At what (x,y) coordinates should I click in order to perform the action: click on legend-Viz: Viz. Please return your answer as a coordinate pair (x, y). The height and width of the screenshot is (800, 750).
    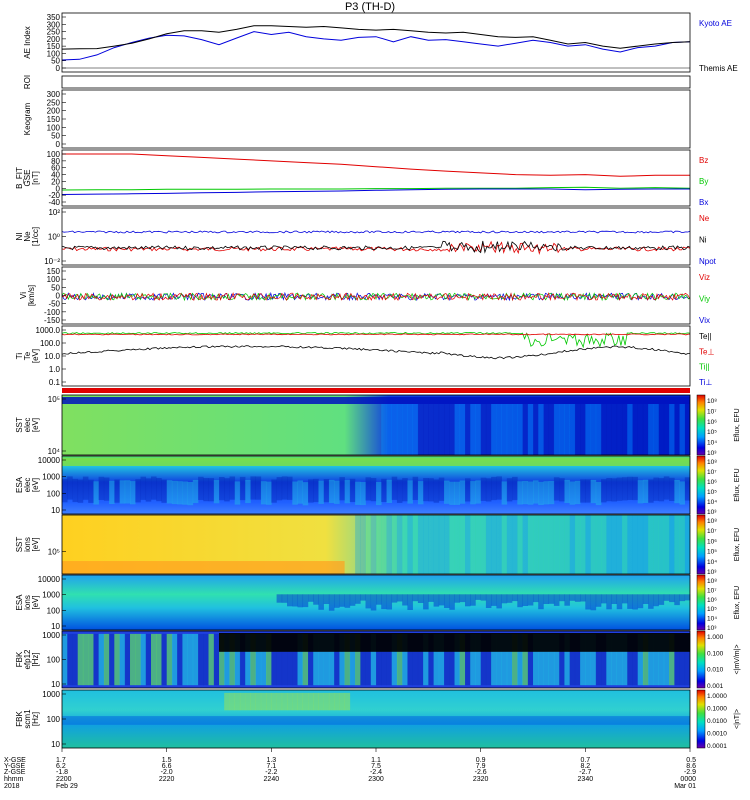
    Looking at the image, I should click on (704, 277).